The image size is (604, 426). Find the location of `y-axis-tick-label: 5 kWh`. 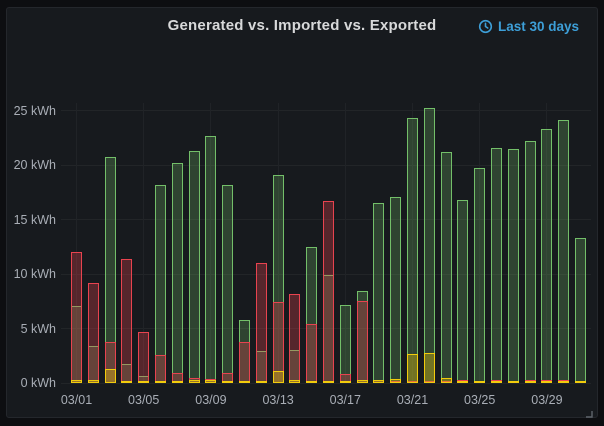

y-axis-tick-label: 5 kWh is located at coordinates (38, 328).